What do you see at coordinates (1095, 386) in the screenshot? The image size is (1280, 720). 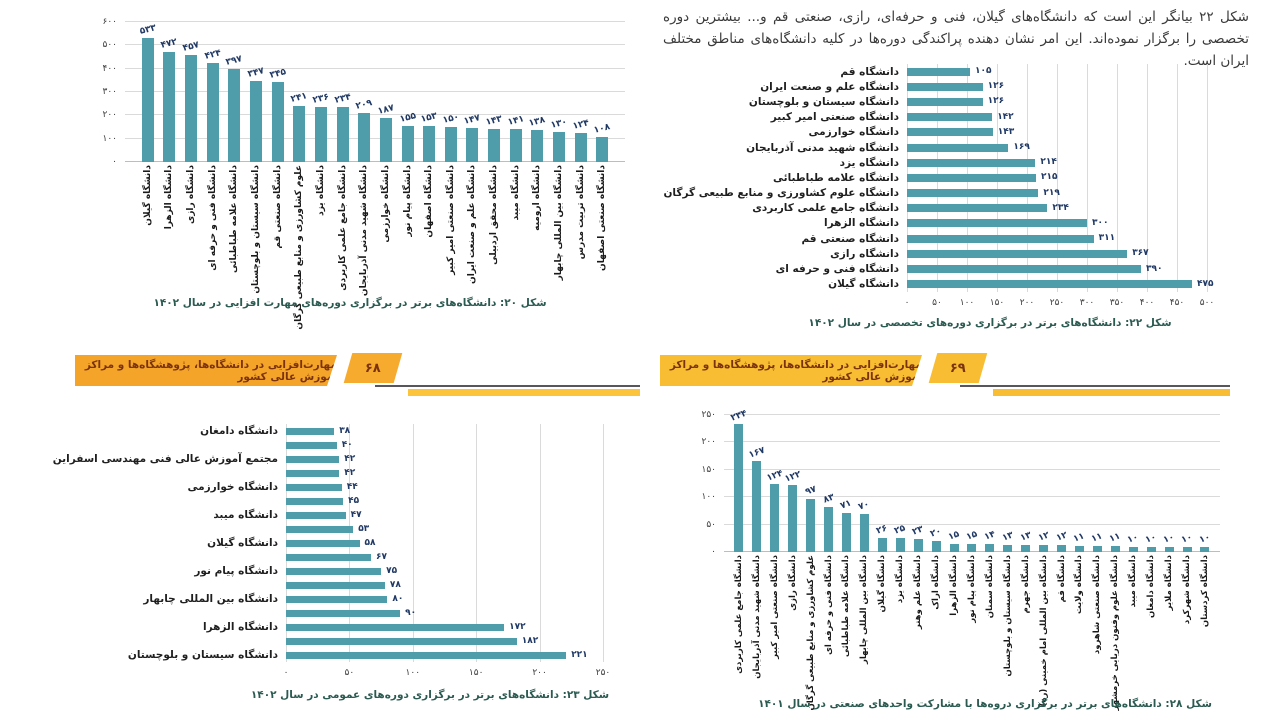 I see `banner-rule` at bounding box center [1095, 386].